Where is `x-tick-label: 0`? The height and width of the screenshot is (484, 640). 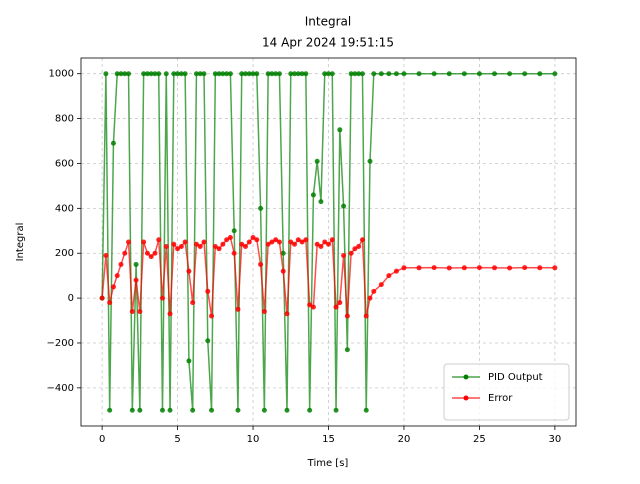 x-tick-label: 0 is located at coordinates (102, 439).